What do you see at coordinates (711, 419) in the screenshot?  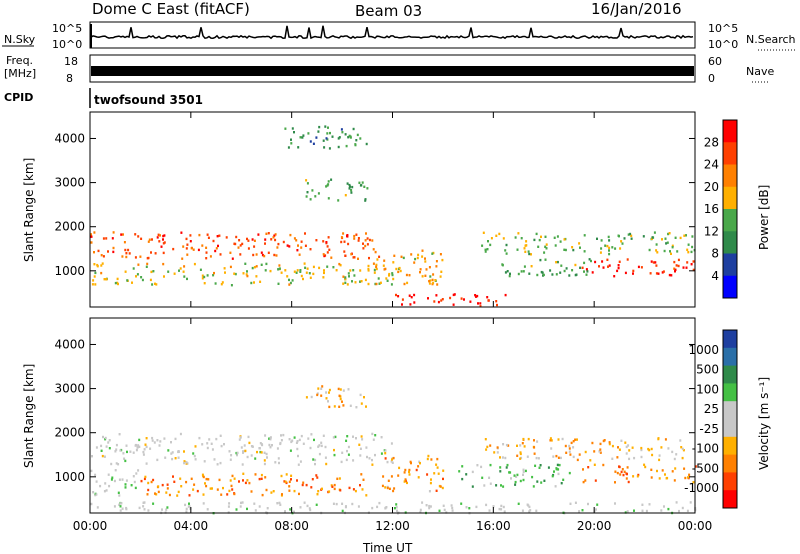 I see `velocity-colorbar: 1000 500 100 25 -25 -100 -500 -1000` at bounding box center [711, 419].